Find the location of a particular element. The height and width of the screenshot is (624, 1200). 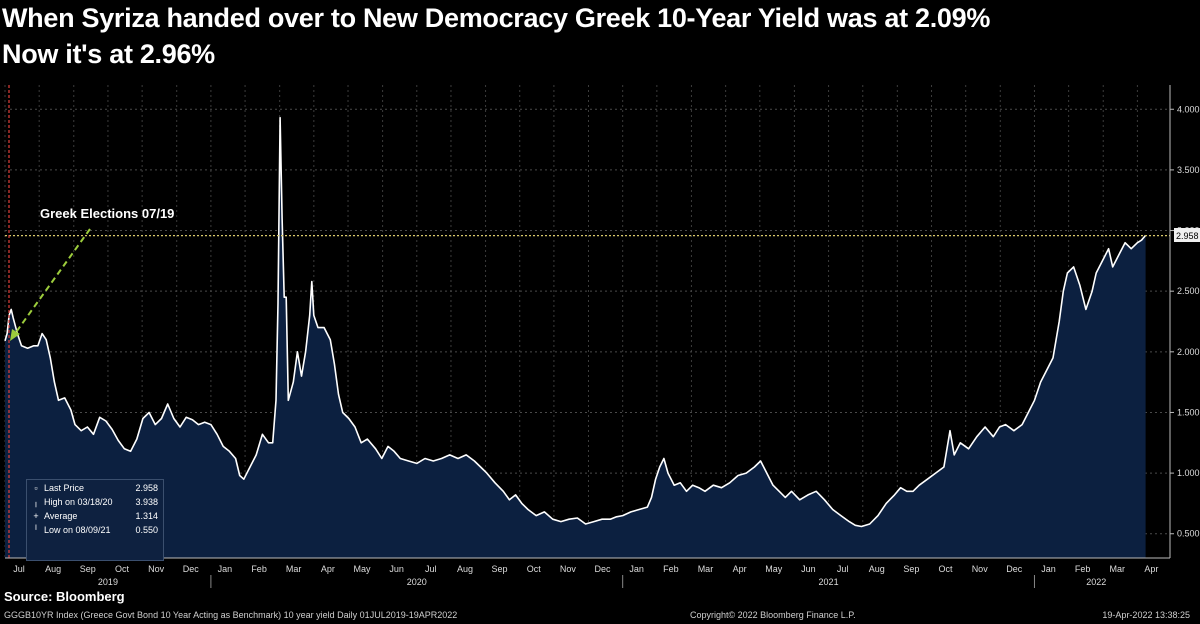

election-arrow is located at coordinates (50, 284).